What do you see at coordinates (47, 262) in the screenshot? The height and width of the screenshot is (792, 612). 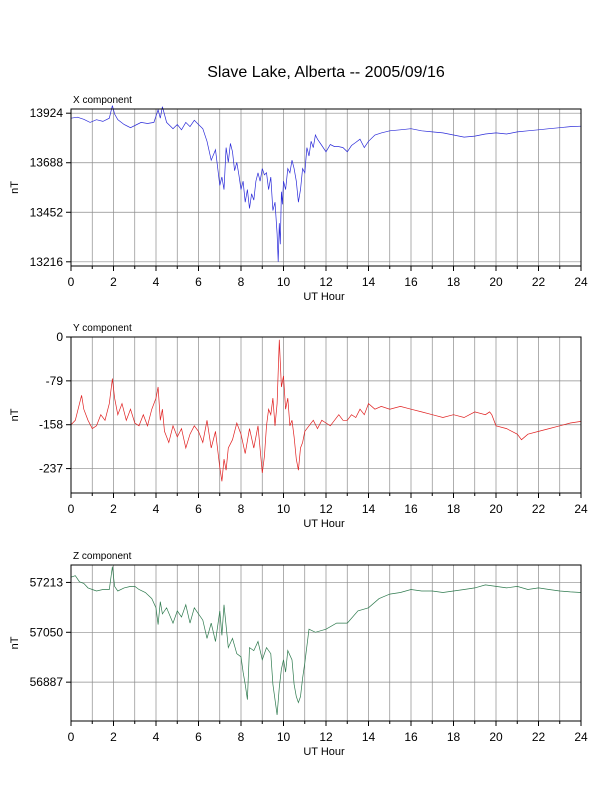 I see `y-tick-label: 13216` at bounding box center [47, 262].